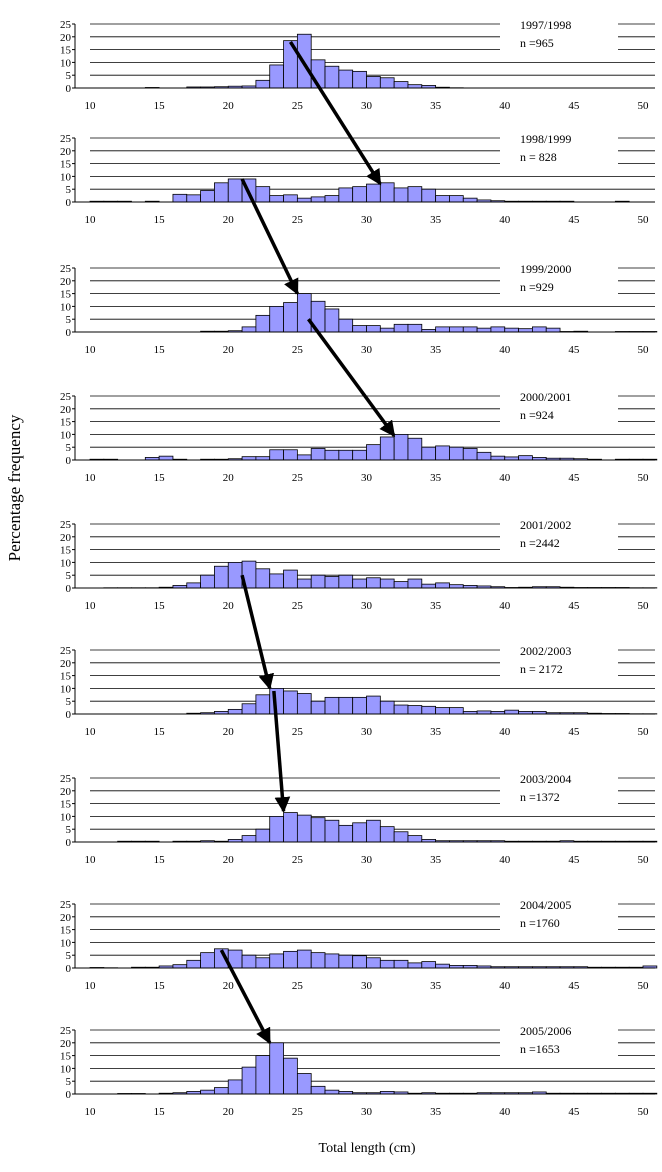  What do you see at coordinates (298, 732) in the screenshot?
I see `x-tick-label: 25` at bounding box center [298, 732].